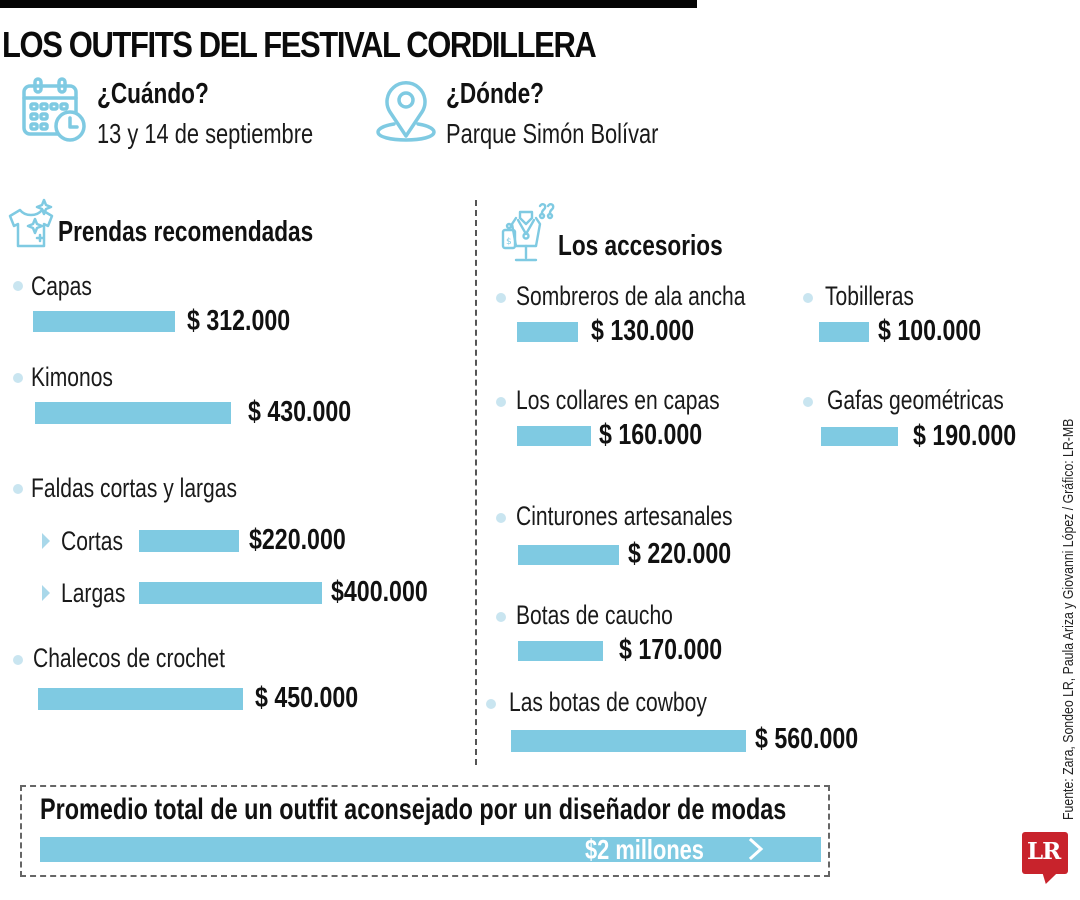 Image resolution: width=1080 pixels, height=900 pixels. I want to click on price-botas-cowboy: $ 560.000, so click(807, 739).